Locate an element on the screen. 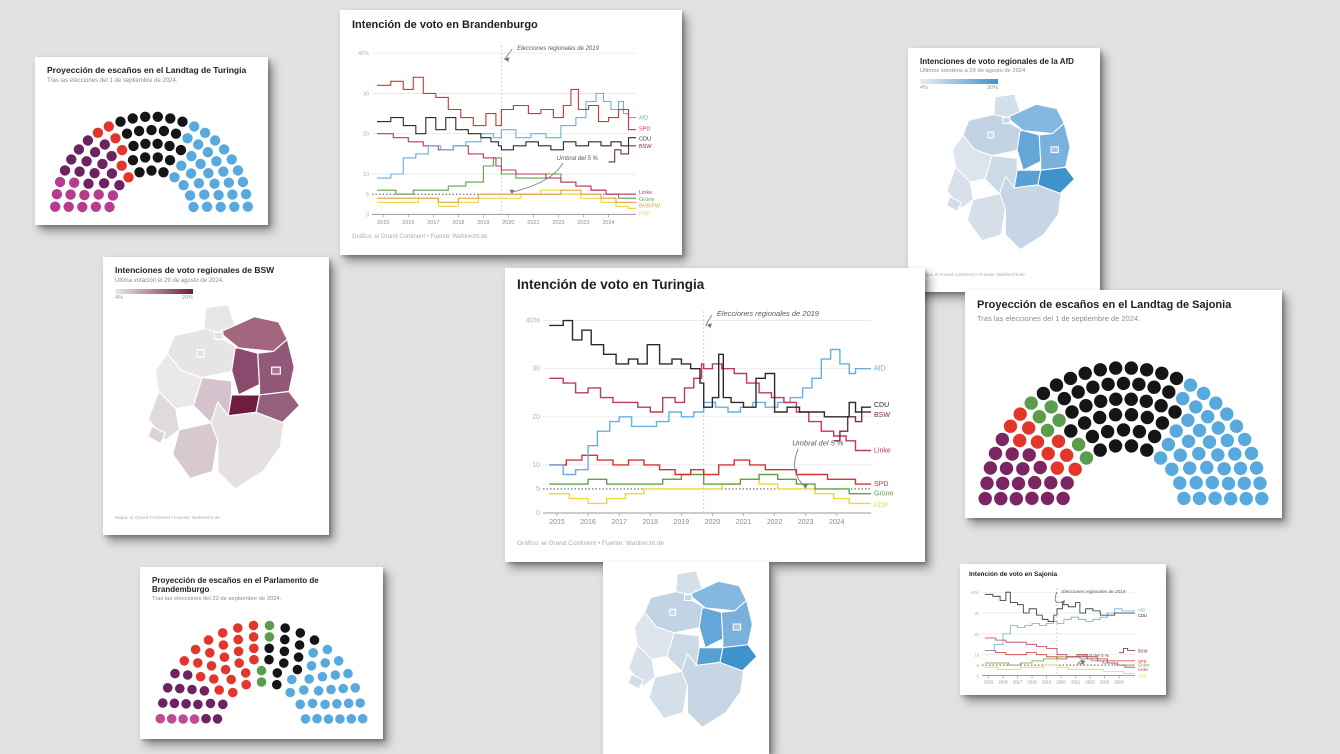 The height and width of the screenshot is (754, 1340). card-title: Intenciones de voto regionales de la AfD is located at coordinates (997, 61).